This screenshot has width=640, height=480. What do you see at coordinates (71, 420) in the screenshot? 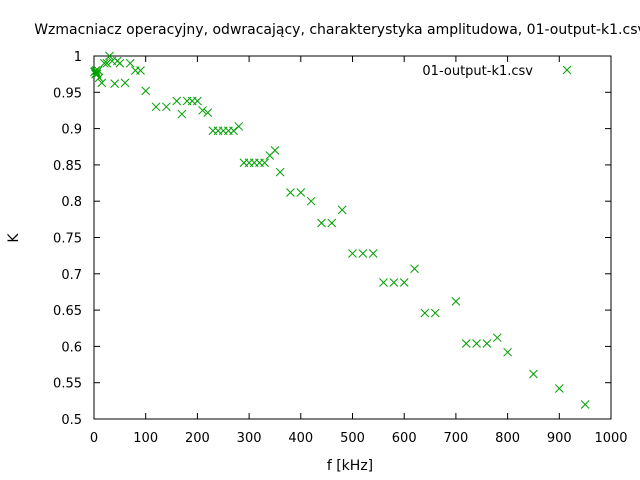
I see `y-tick-label: 0.5` at bounding box center [71, 420].